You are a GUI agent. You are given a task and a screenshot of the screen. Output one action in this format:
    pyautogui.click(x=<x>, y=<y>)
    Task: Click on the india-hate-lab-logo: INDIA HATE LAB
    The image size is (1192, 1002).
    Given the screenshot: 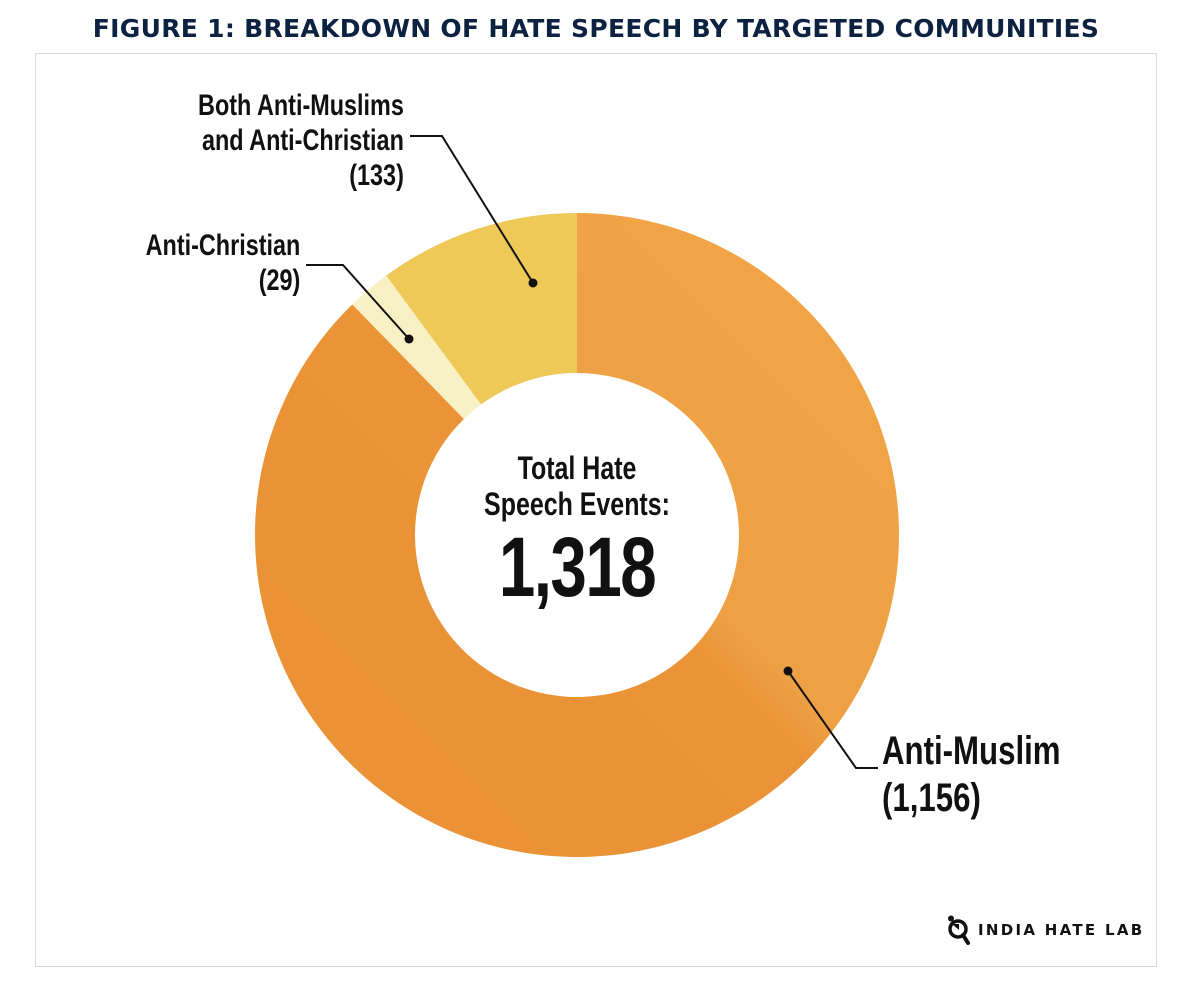 What is the action you would take?
    pyautogui.click(x=1045, y=930)
    